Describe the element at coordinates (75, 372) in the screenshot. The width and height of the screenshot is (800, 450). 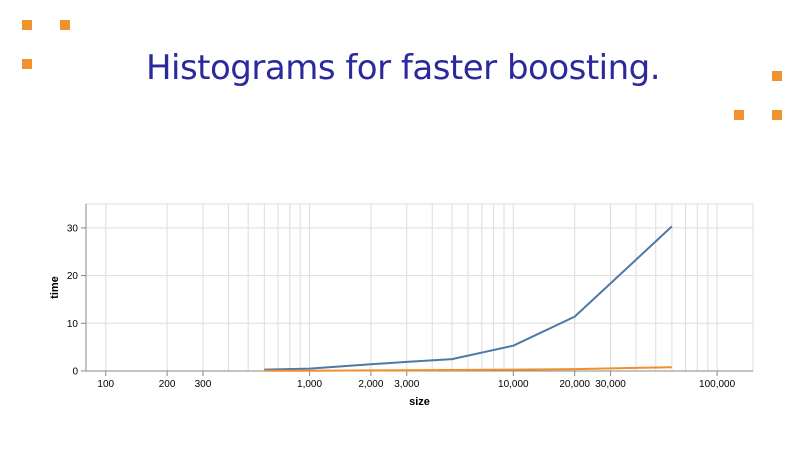
I see `y-tick-label: 0` at that location.